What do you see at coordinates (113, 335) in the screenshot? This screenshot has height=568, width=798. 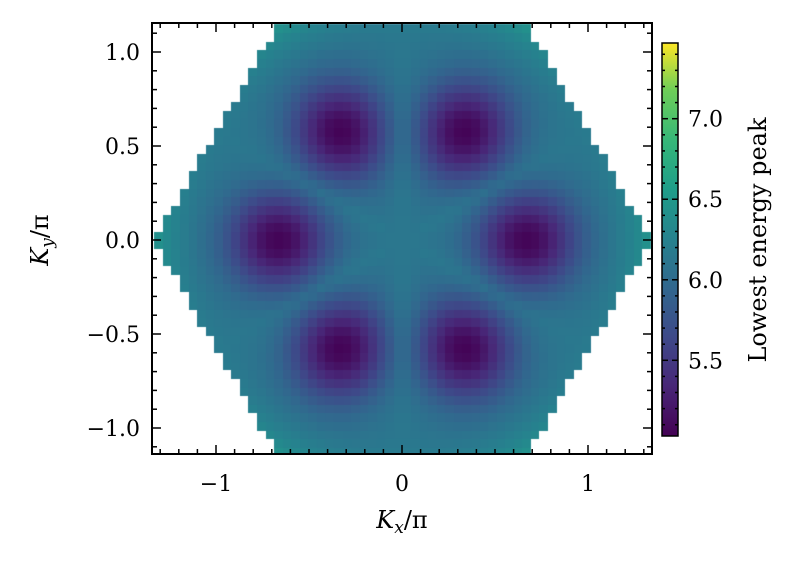 I see `y-tick-label: −0.5` at bounding box center [113, 335].